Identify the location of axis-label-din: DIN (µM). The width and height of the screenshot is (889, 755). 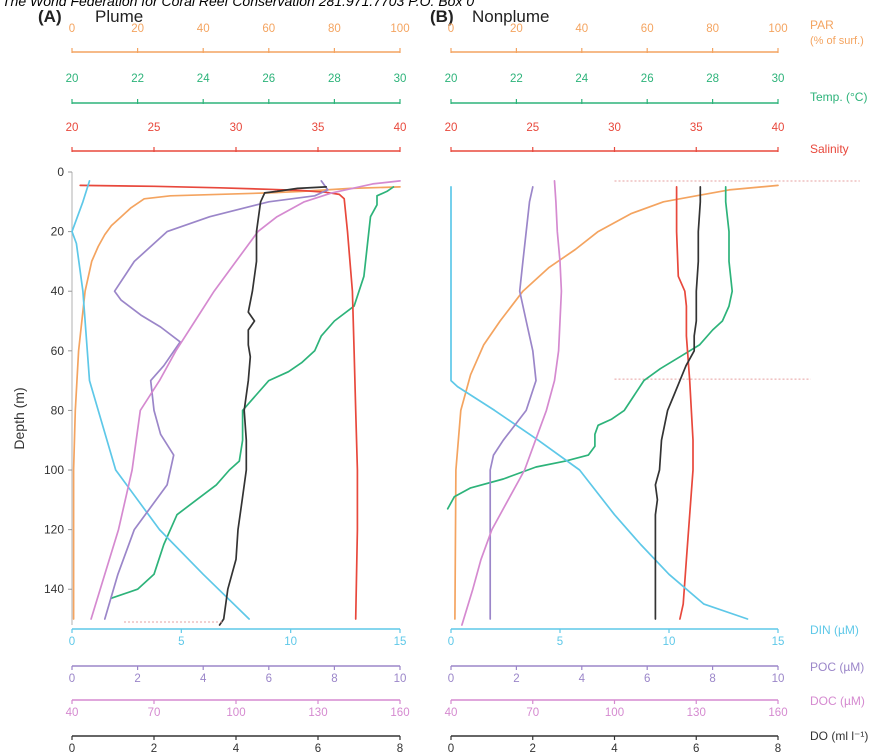
(834, 630).